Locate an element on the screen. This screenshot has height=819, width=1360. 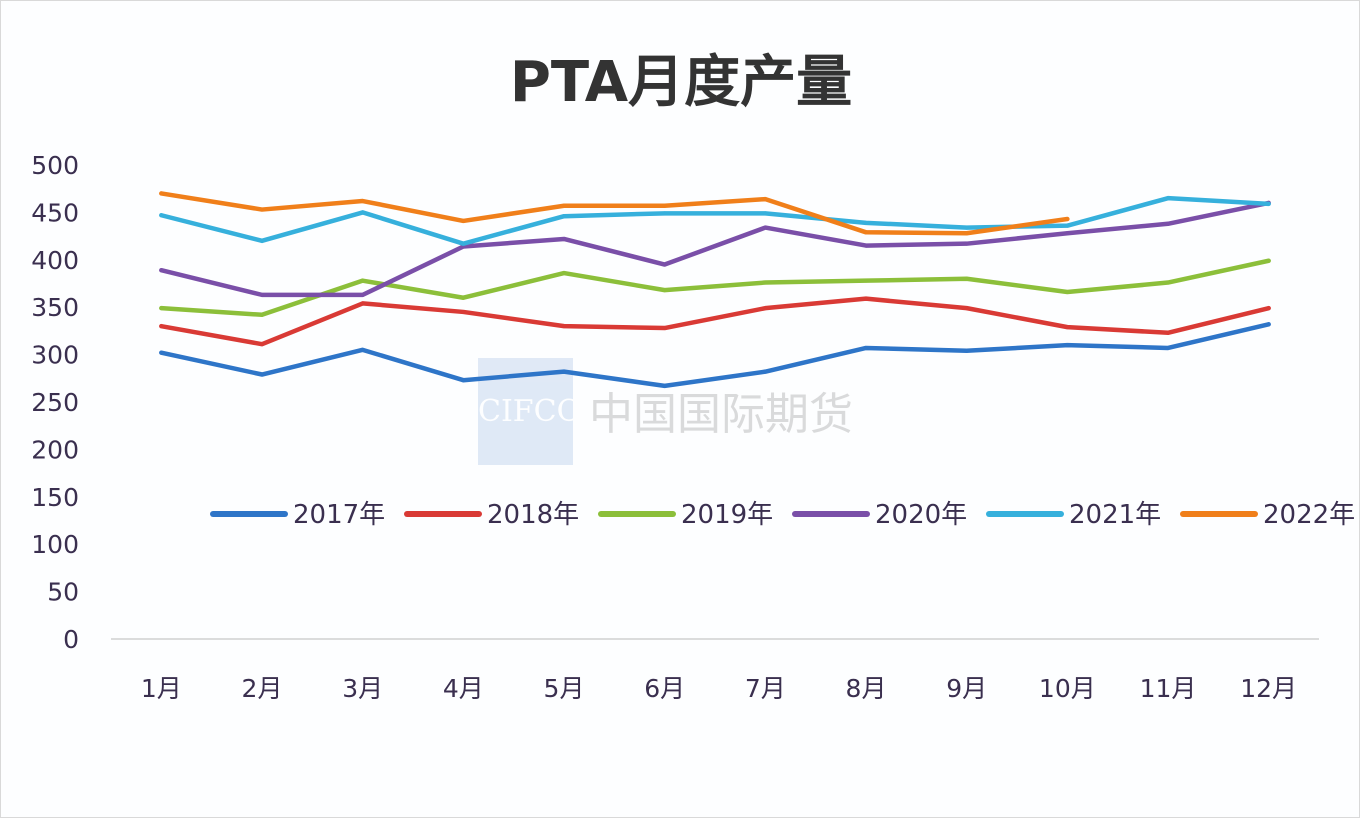
legend-label: 2020年 is located at coordinates (921, 515).